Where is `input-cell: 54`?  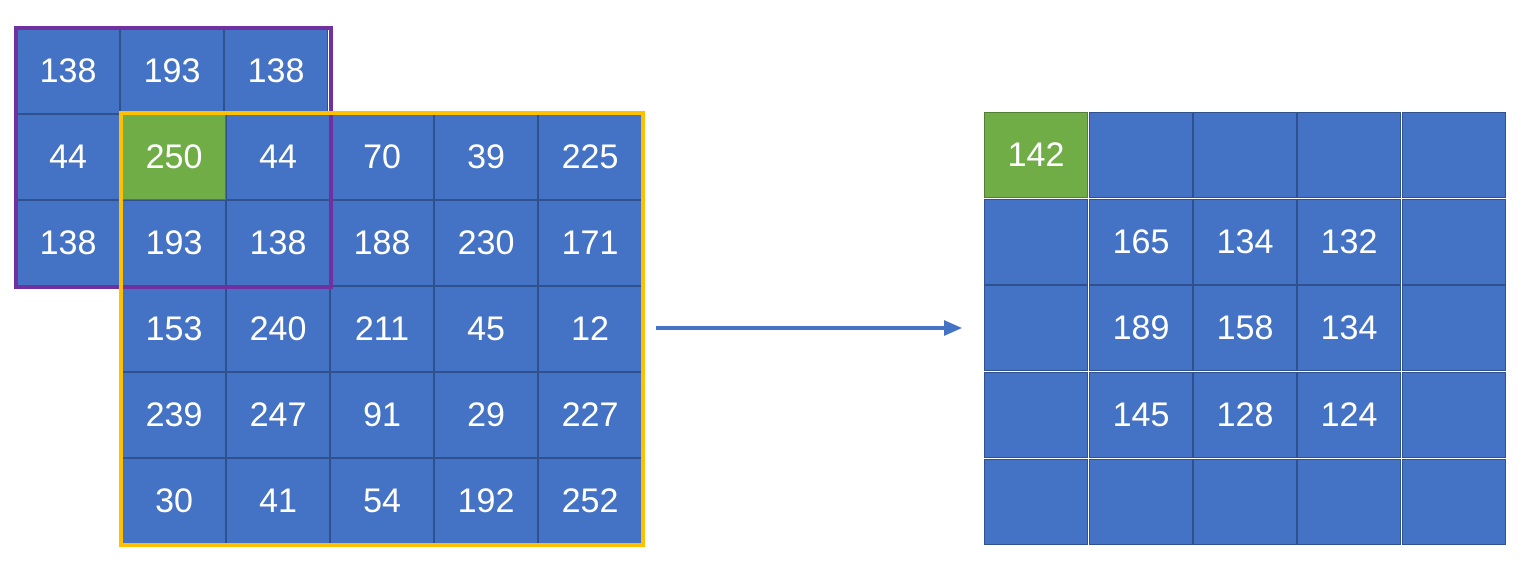 input-cell: 54 is located at coordinates (382, 501).